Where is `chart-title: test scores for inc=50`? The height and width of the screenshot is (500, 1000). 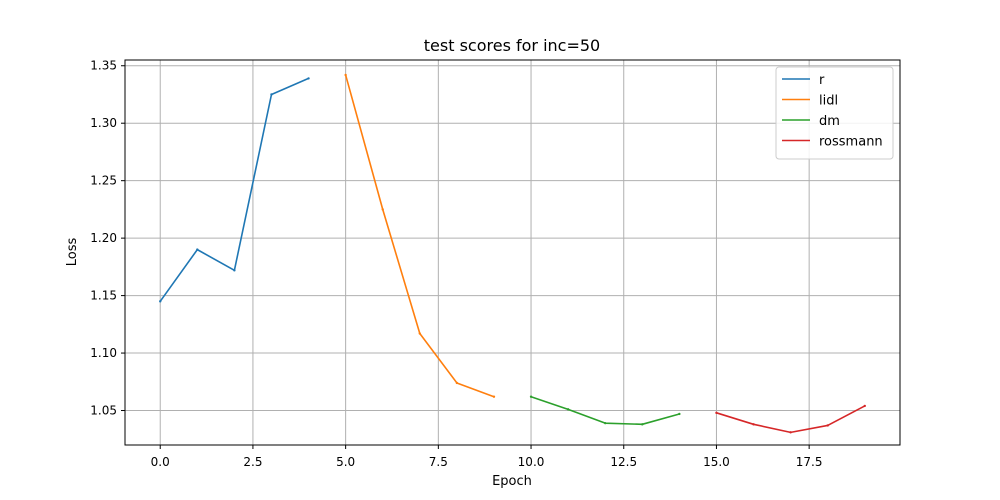 chart-title: test scores for inc=50 is located at coordinates (512, 45).